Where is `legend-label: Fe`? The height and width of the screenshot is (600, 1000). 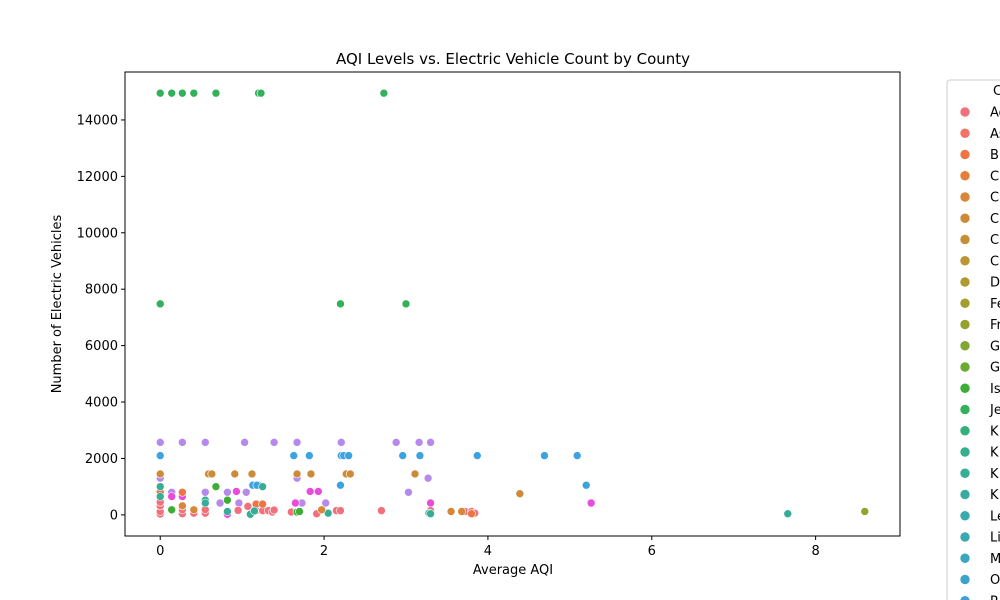 legend-label: Fe is located at coordinates (995, 304).